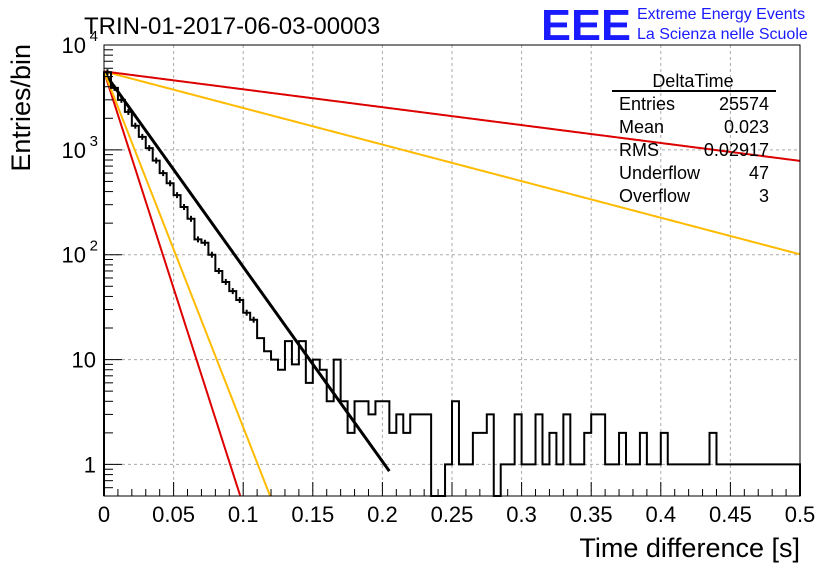  Describe the element at coordinates (639, 150) in the screenshot. I see `stats-label-rms: RMS` at that location.